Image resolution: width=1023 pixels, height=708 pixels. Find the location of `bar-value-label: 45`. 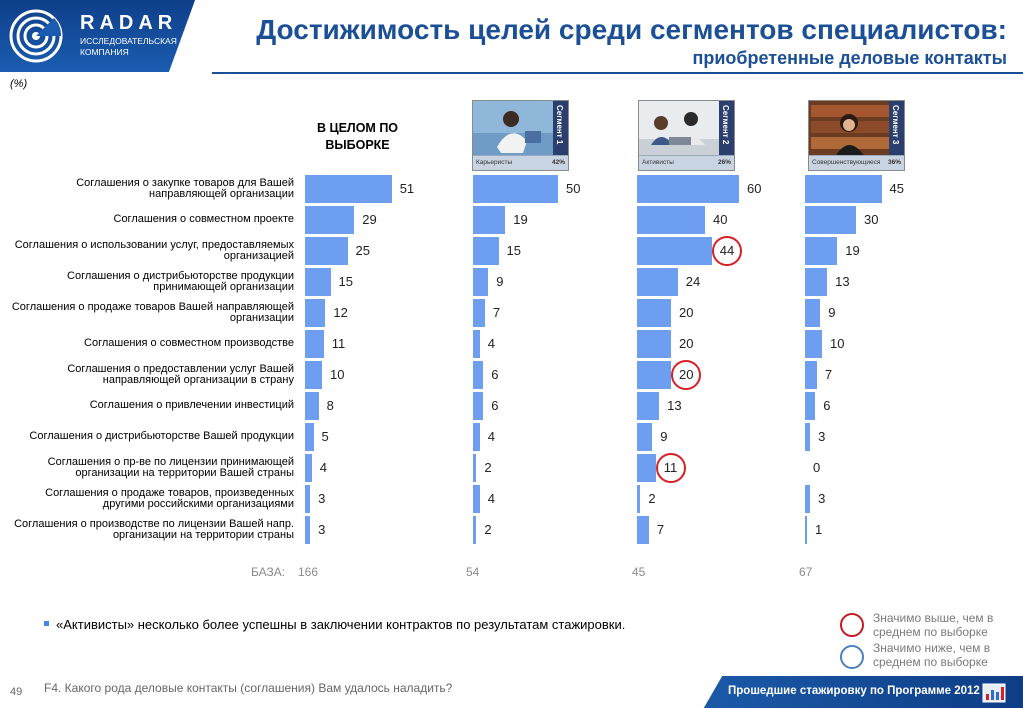

bar-value-label: 45 is located at coordinates (896, 188).